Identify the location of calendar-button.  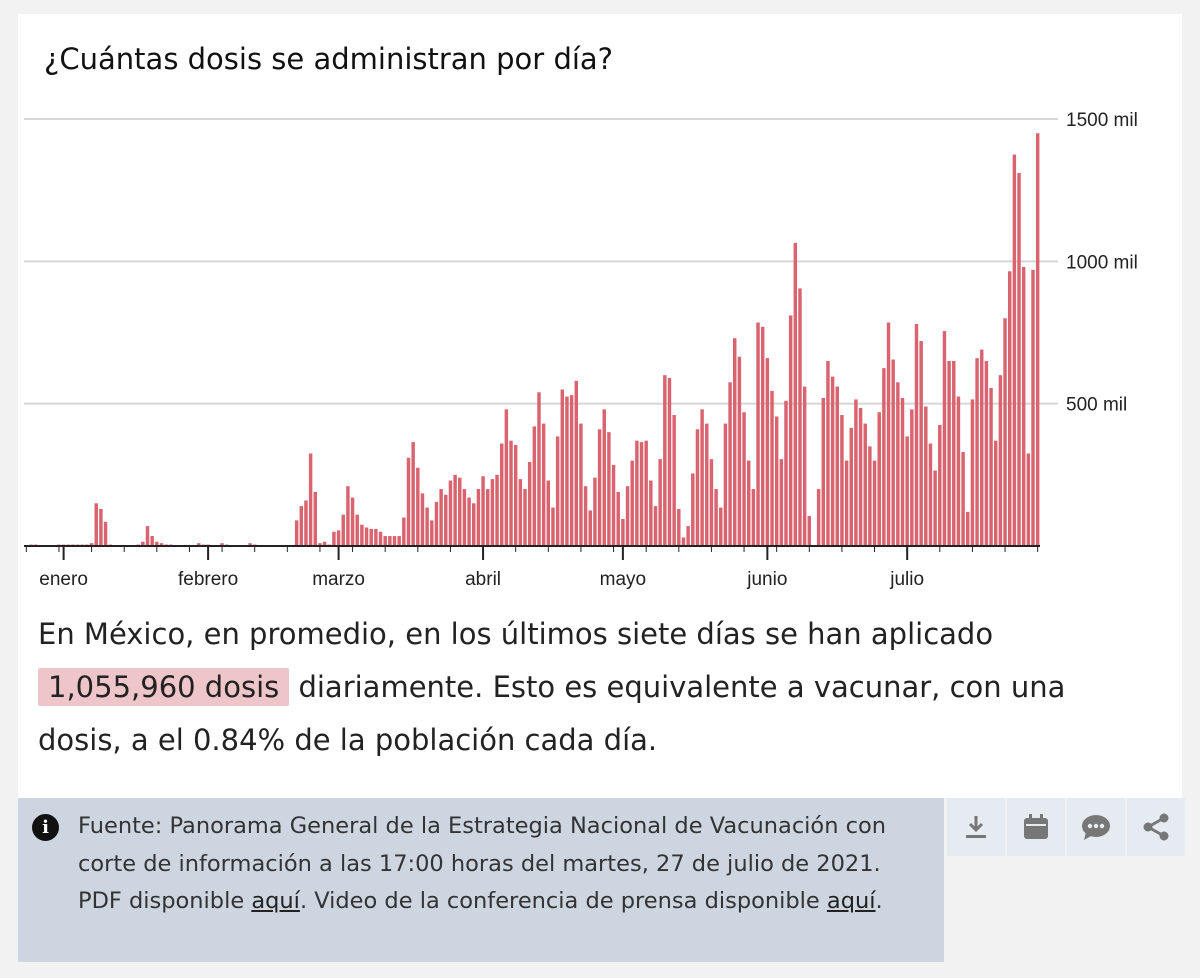
(1036, 827).